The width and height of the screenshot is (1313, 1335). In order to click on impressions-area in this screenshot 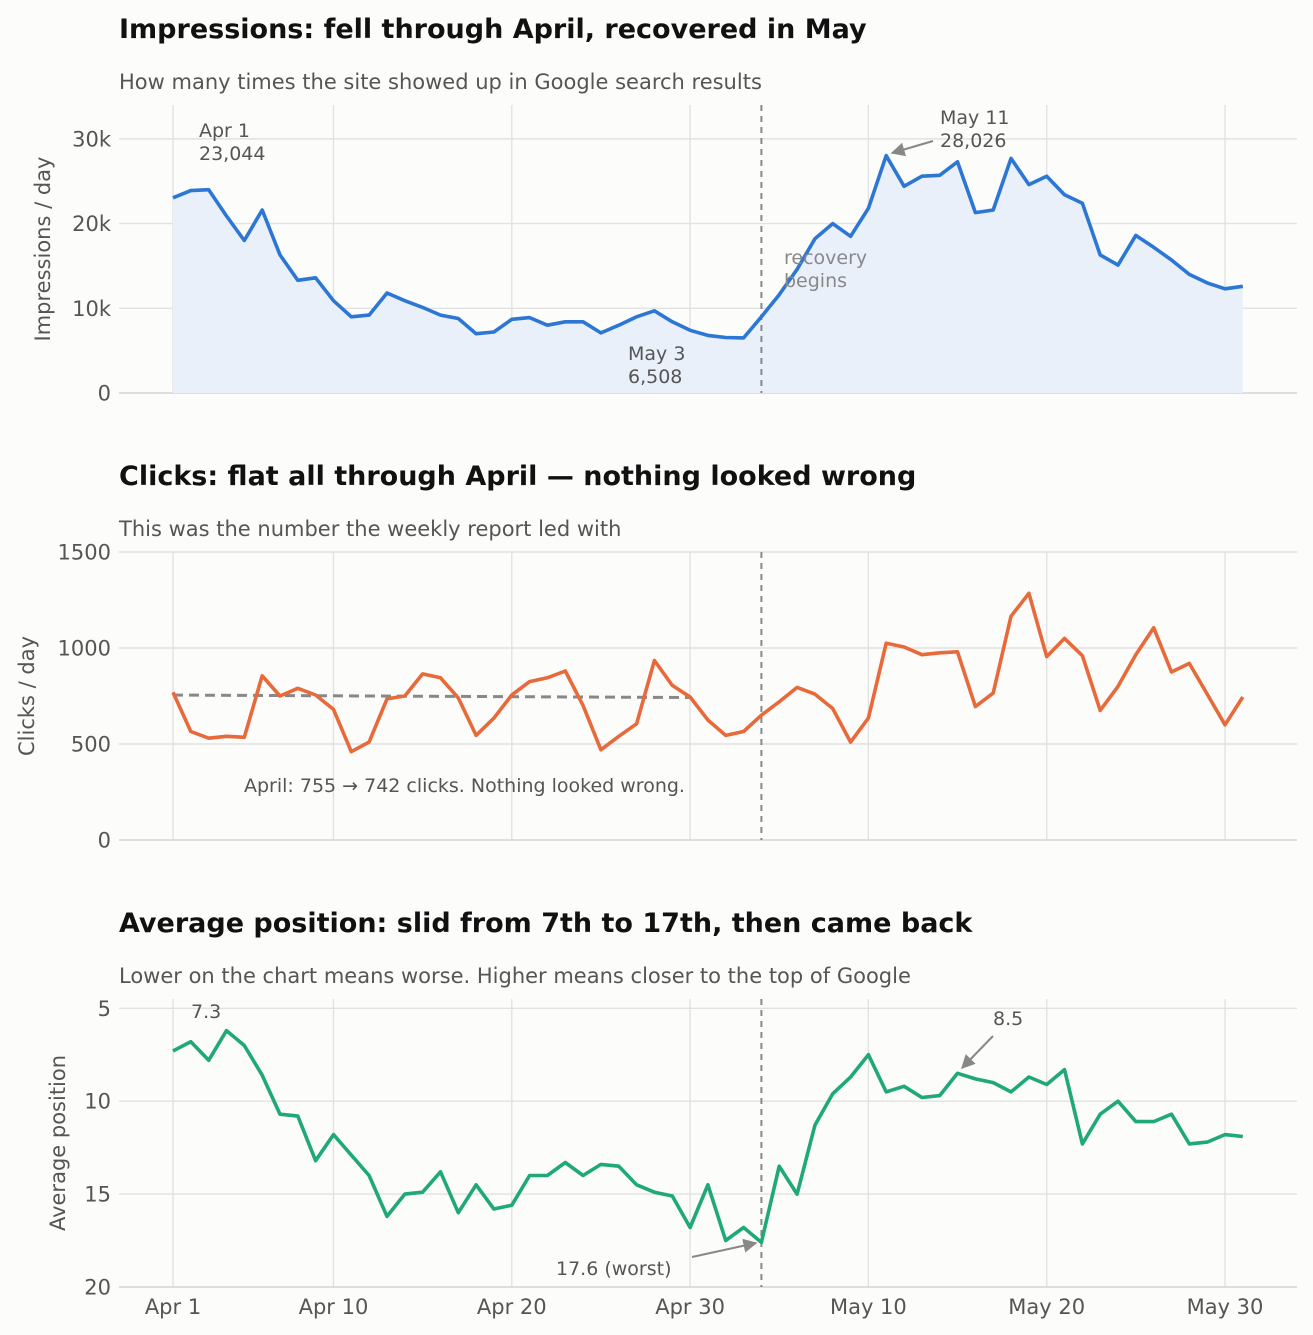, I will do `click(708, 274)`.